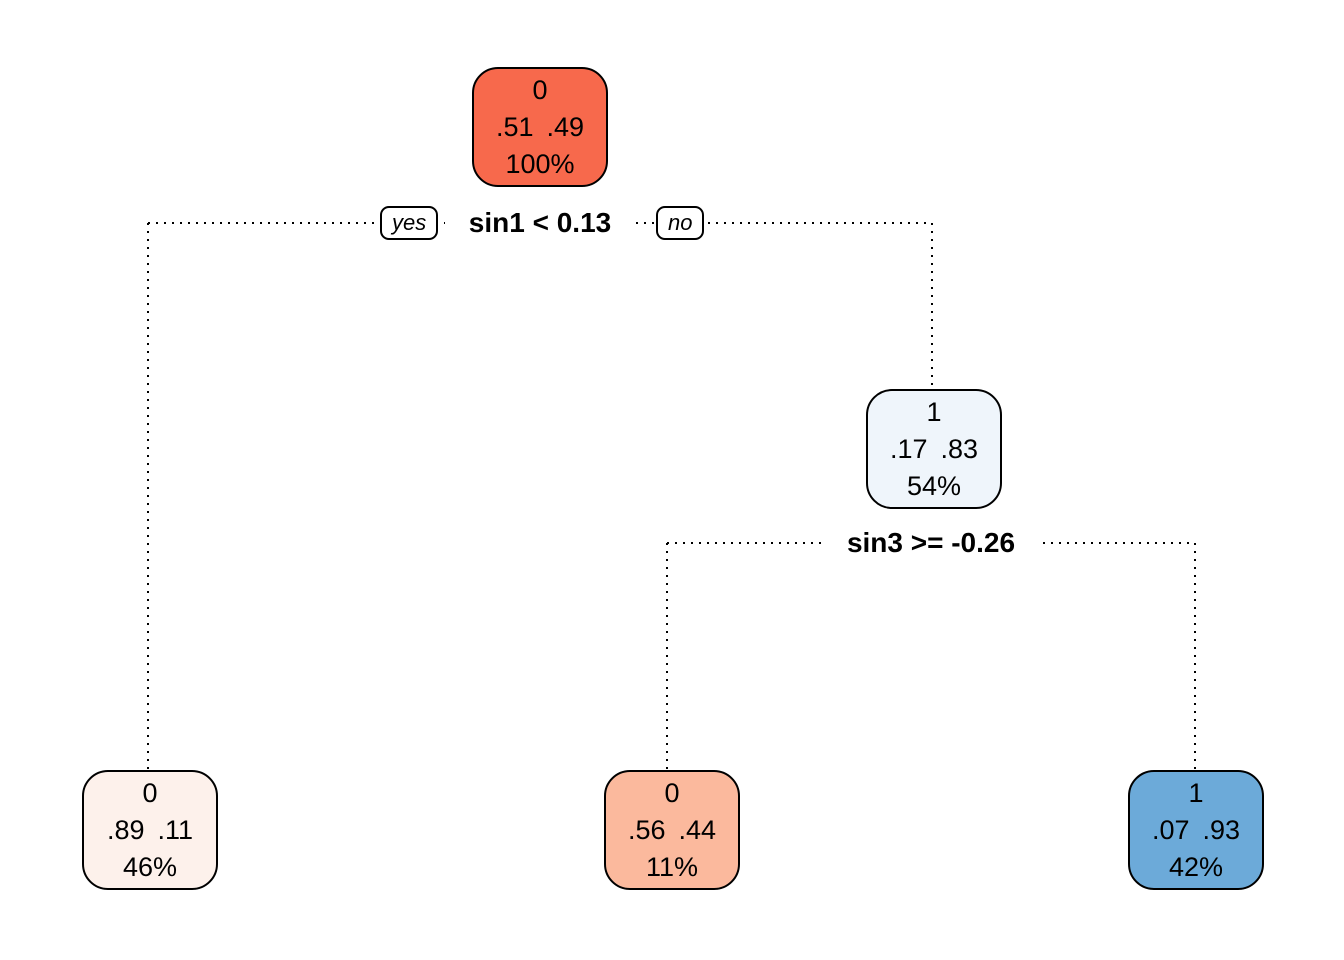 The image size is (1344, 960). I want to click on yes-branch-label: yes, so click(409, 223).